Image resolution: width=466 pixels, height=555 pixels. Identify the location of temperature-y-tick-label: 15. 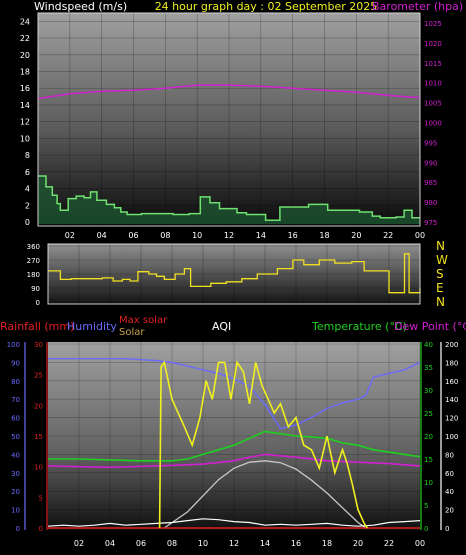
(428, 460).